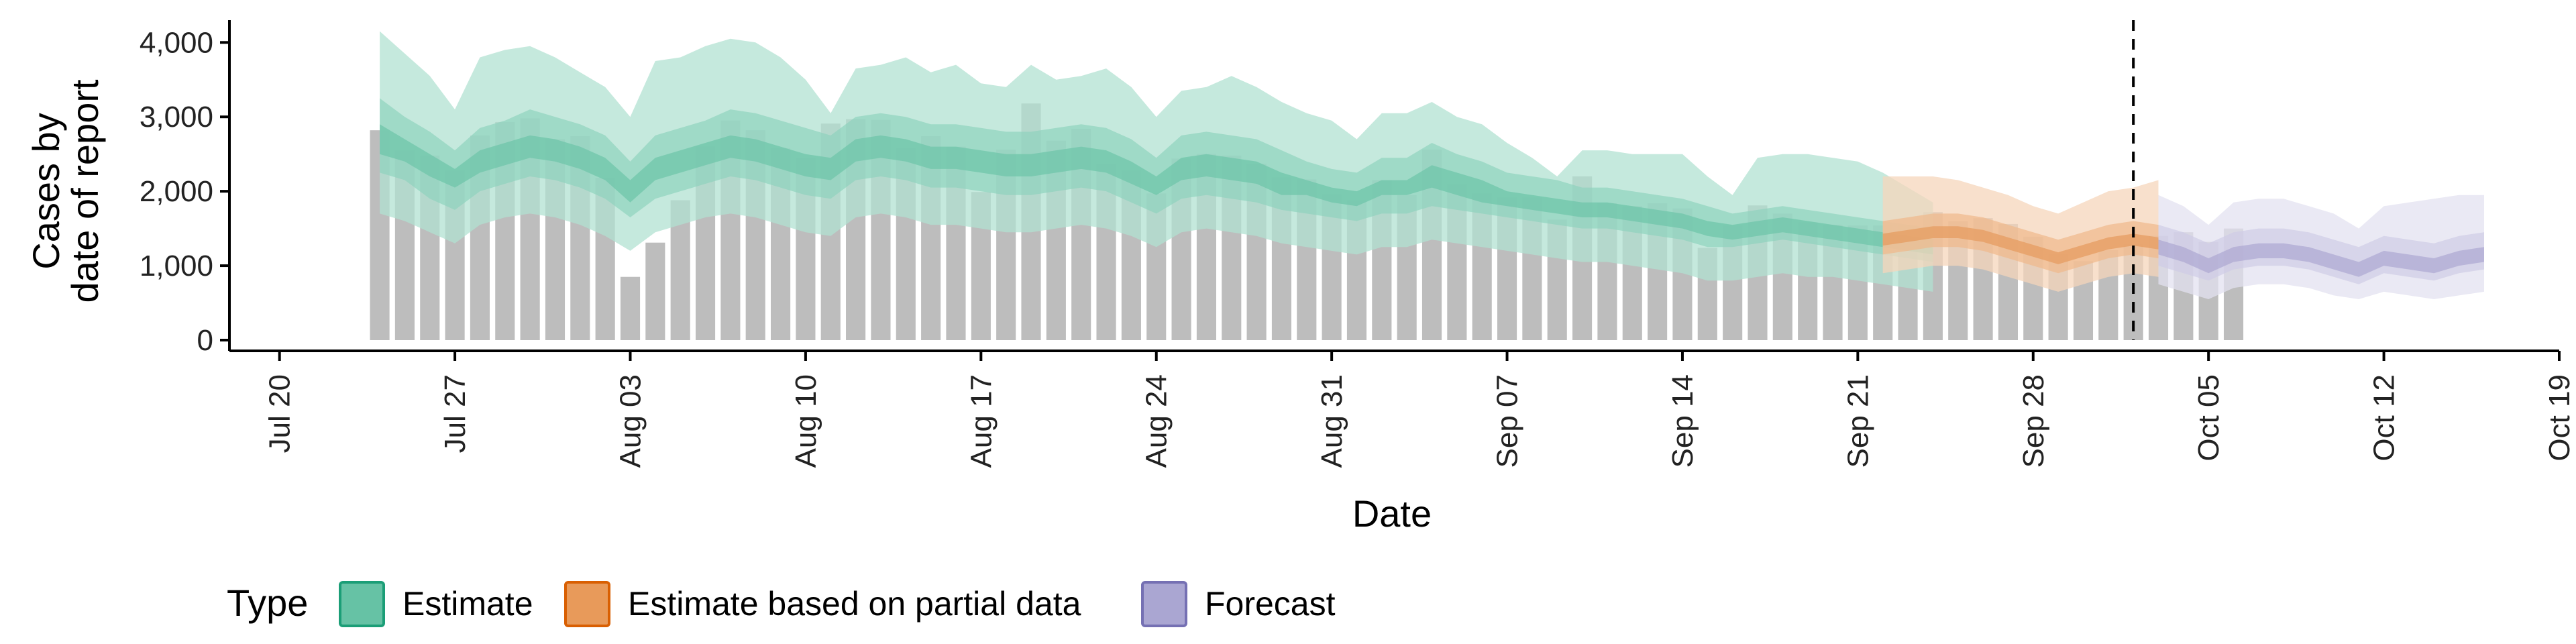  I want to click on x-tick-label: Sep 21, so click(1857, 421).